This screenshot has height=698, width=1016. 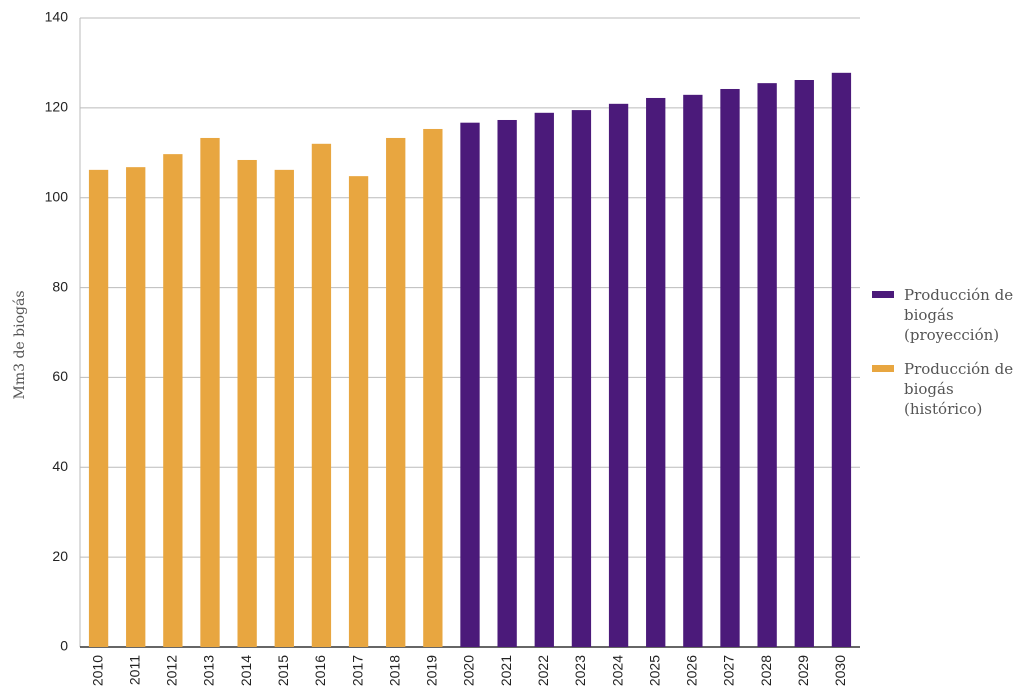 I want to click on x-tick-label: 2030, so click(x=840, y=670).